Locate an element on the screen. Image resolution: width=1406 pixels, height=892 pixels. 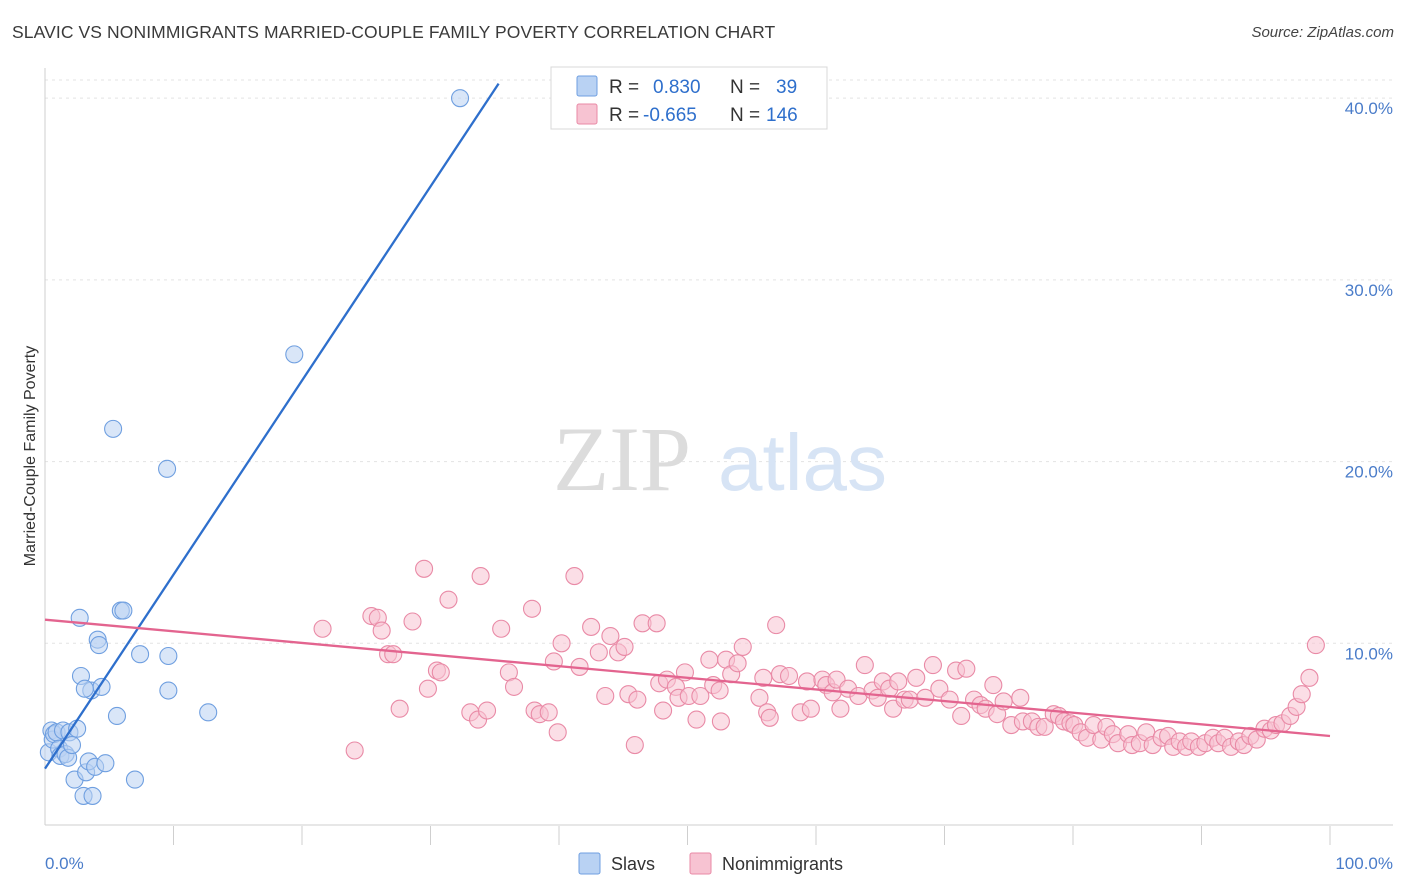
chart-source: Source: ZipAtlas.com is located at coordinates (1322, 32).